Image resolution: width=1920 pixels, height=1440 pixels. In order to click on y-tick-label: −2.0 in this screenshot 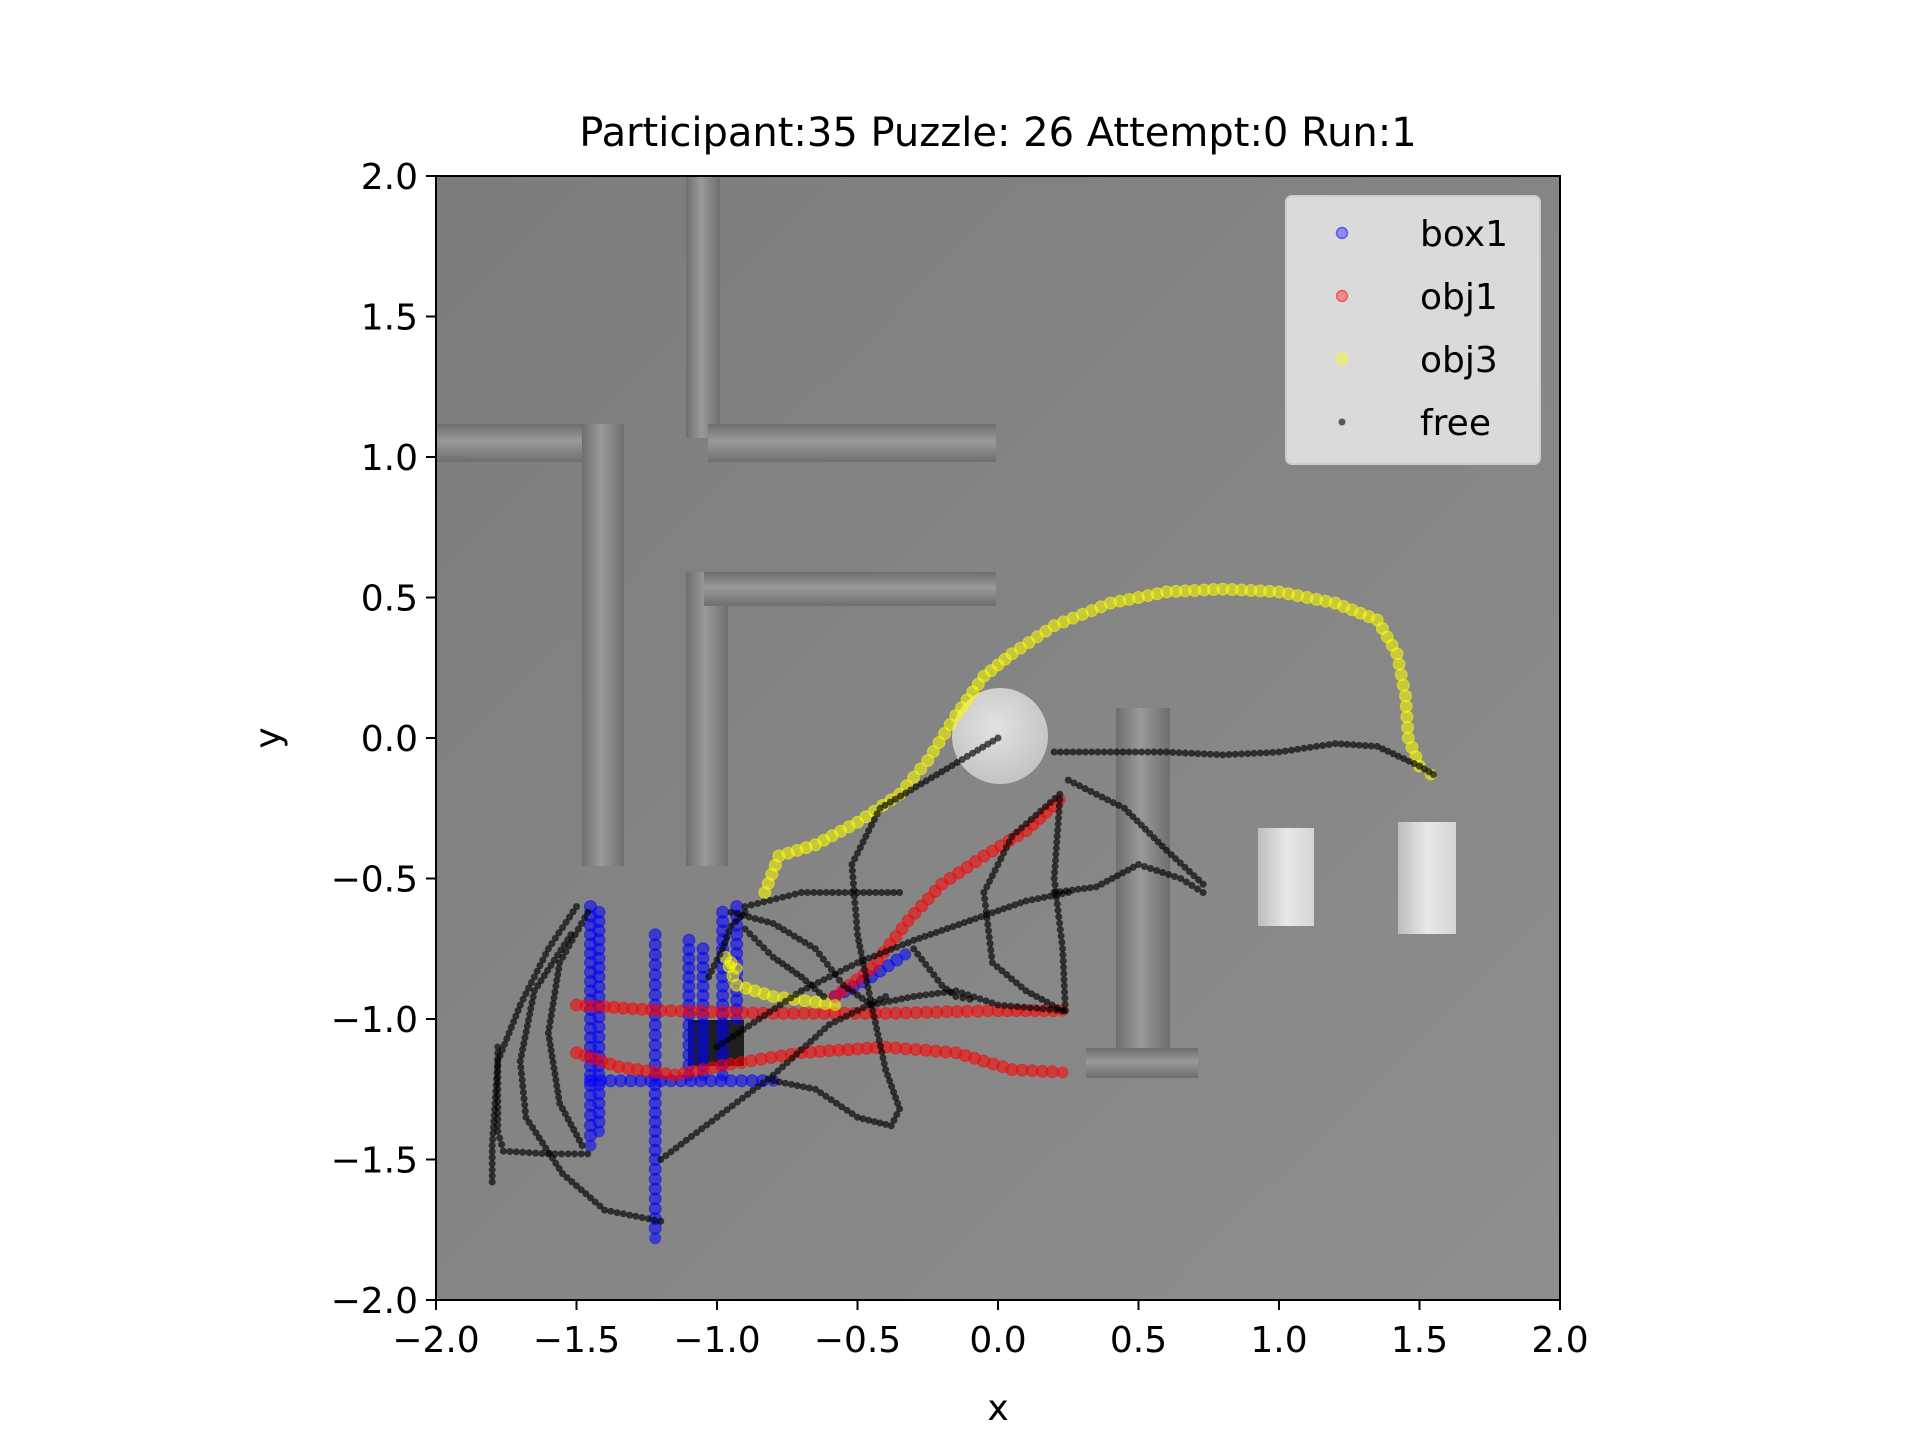, I will do `click(374, 1301)`.